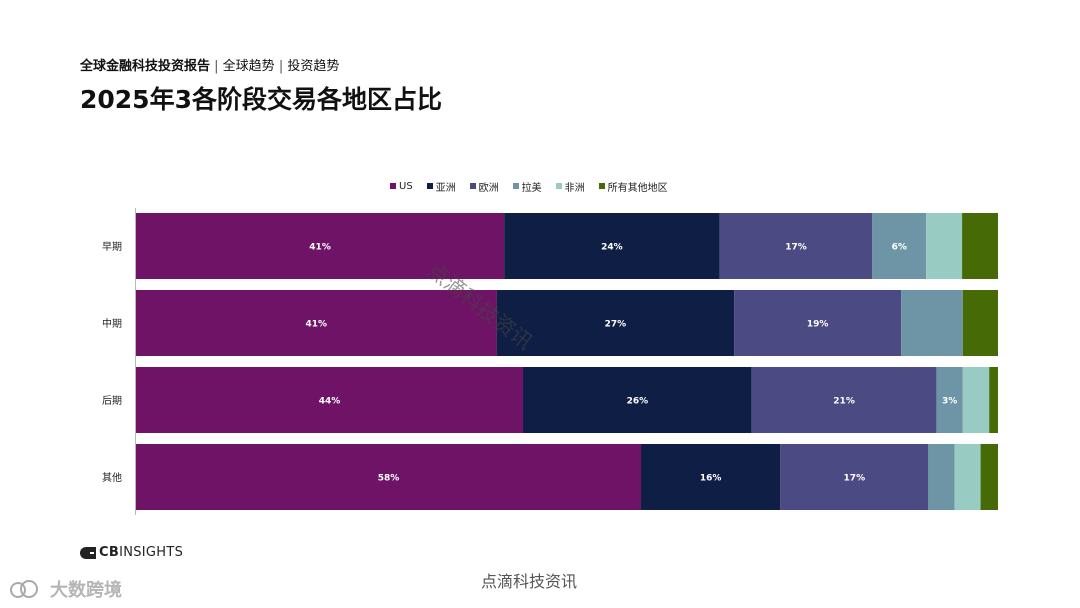  I want to click on category-label: 早期, so click(112, 247).